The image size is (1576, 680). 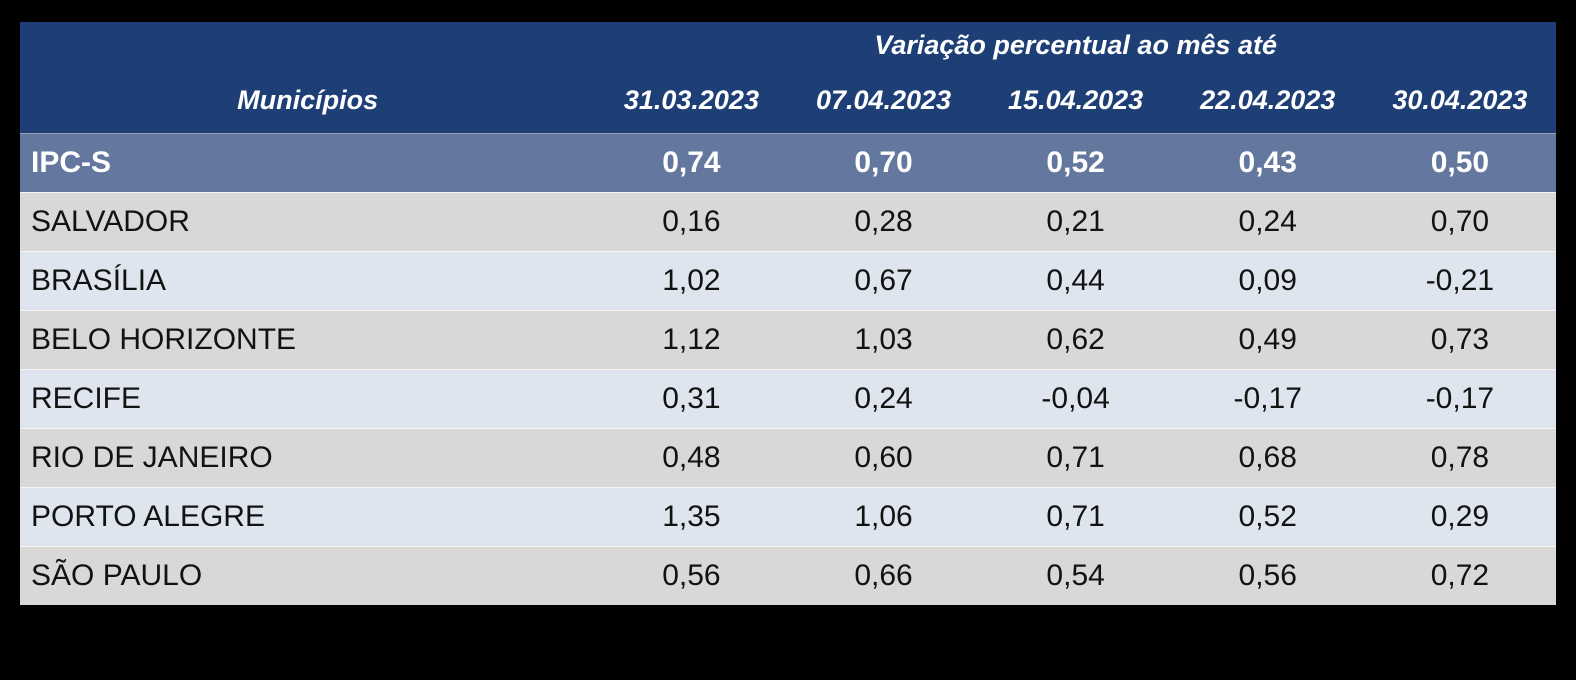 I want to click on value-cell: 0,09, so click(x=1267, y=281).